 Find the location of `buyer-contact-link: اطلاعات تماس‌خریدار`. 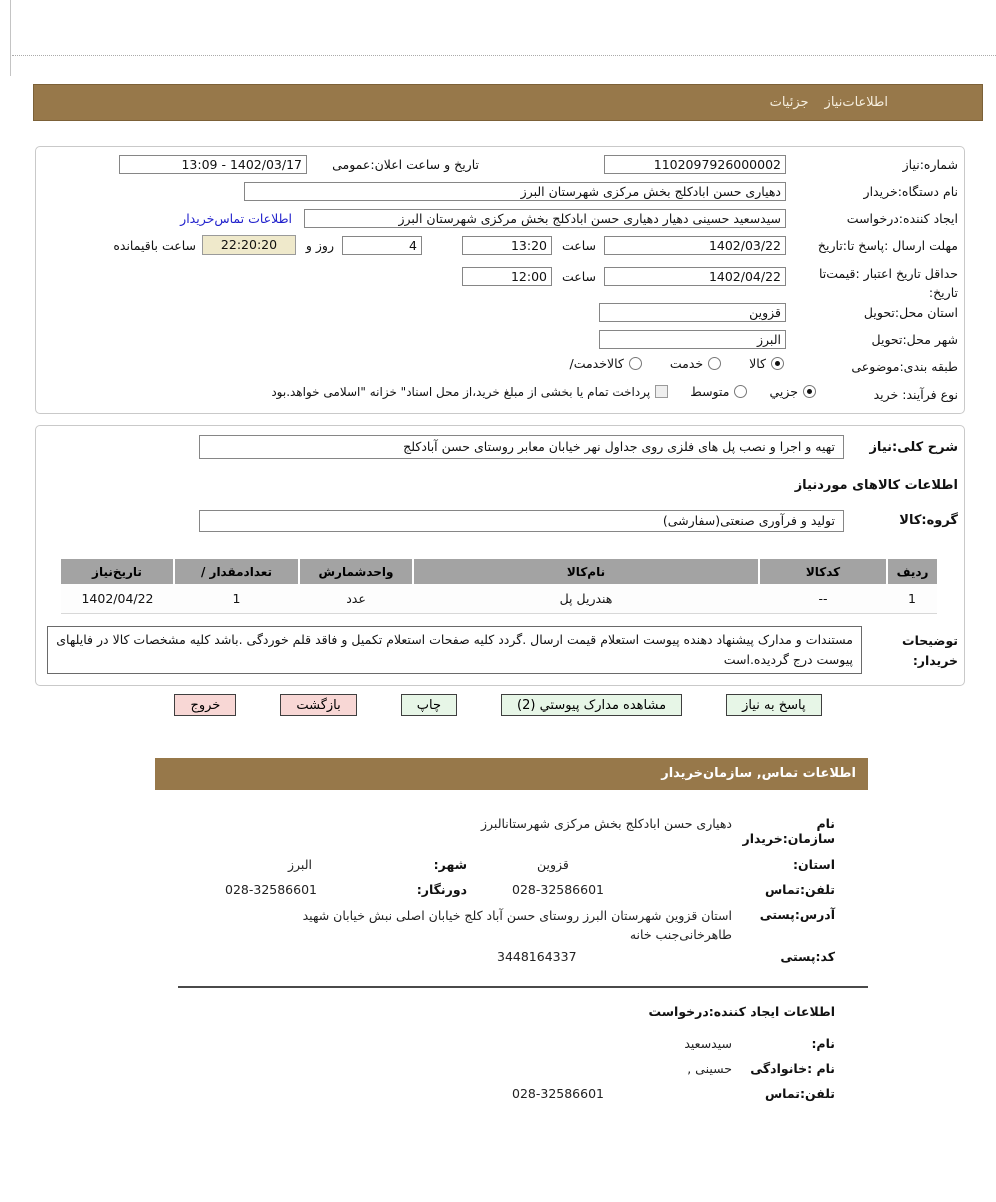

buyer-contact-link: اطلاعات تماس‌خریدار is located at coordinates (236, 218).